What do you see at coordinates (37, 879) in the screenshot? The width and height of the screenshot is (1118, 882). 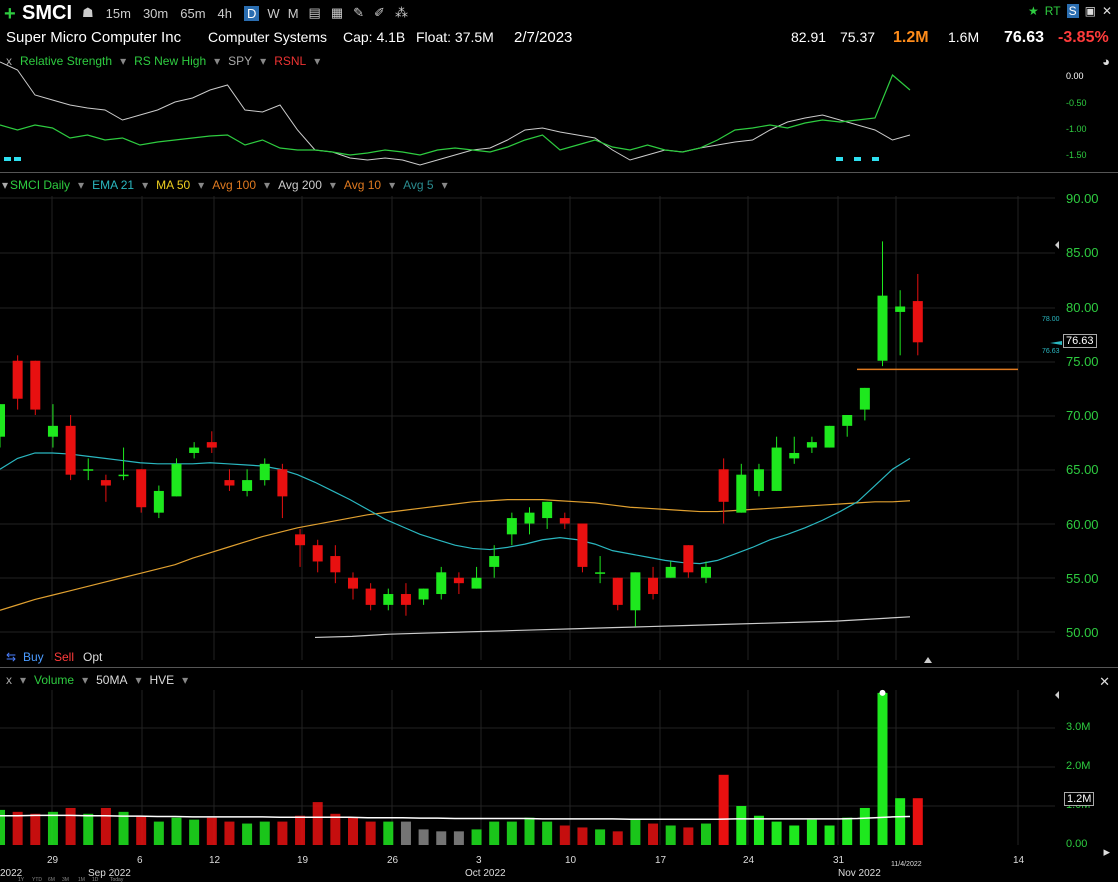 I see `range-button: YTD` at bounding box center [37, 879].